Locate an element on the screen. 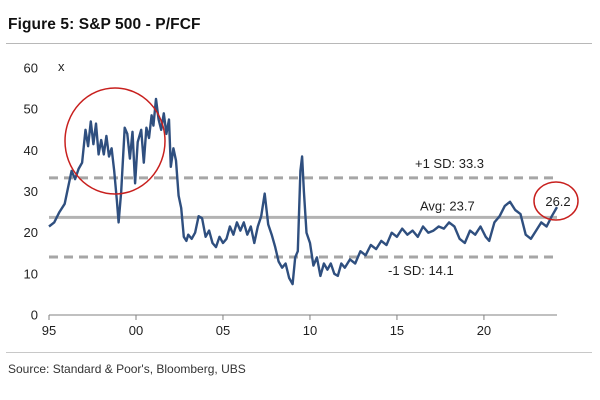 Image resolution: width=600 pixels, height=400 pixels. x-tick-label: 05 is located at coordinates (223, 330).